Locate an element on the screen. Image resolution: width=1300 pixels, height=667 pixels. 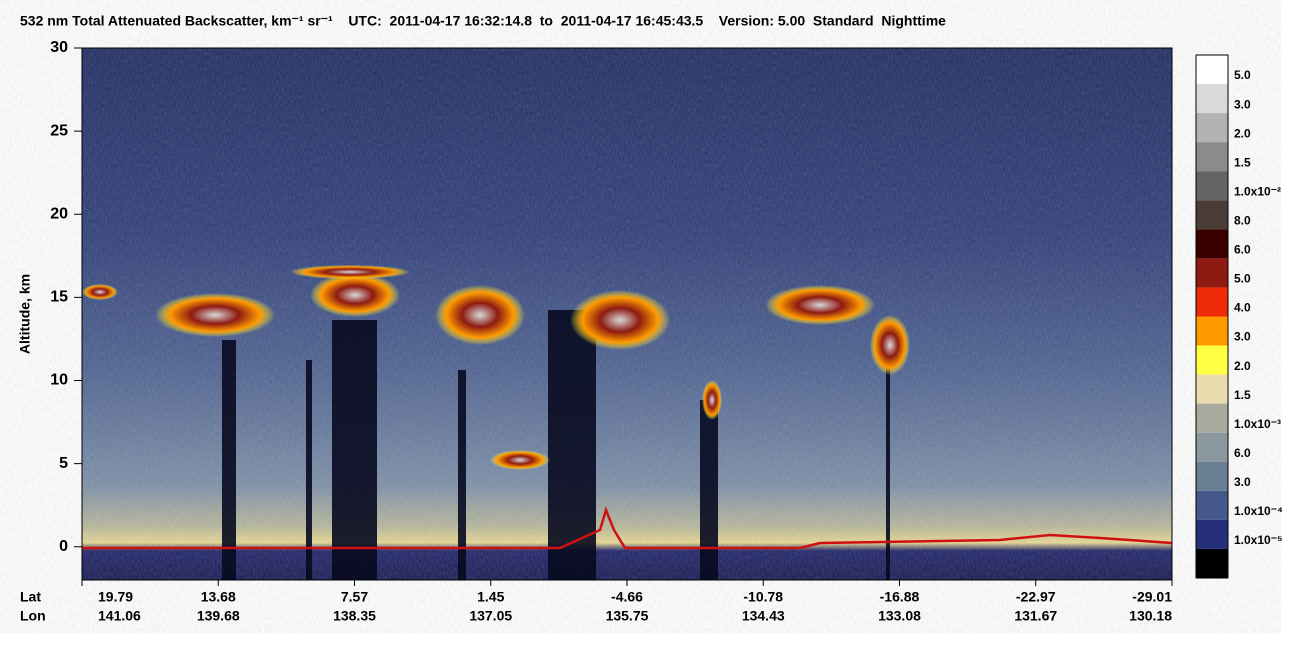
y-tick-label: 25 is located at coordinates (59, 130).